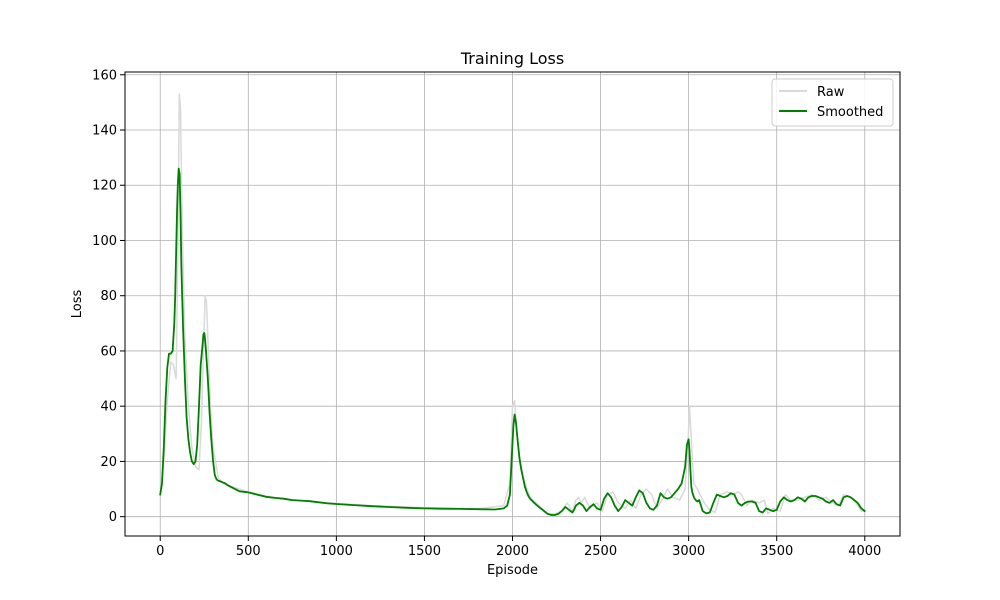 Image resolution: width=1000 pixels, height=600 pixels. I want to click on x-tick-label: 3000, so click(688, 551).